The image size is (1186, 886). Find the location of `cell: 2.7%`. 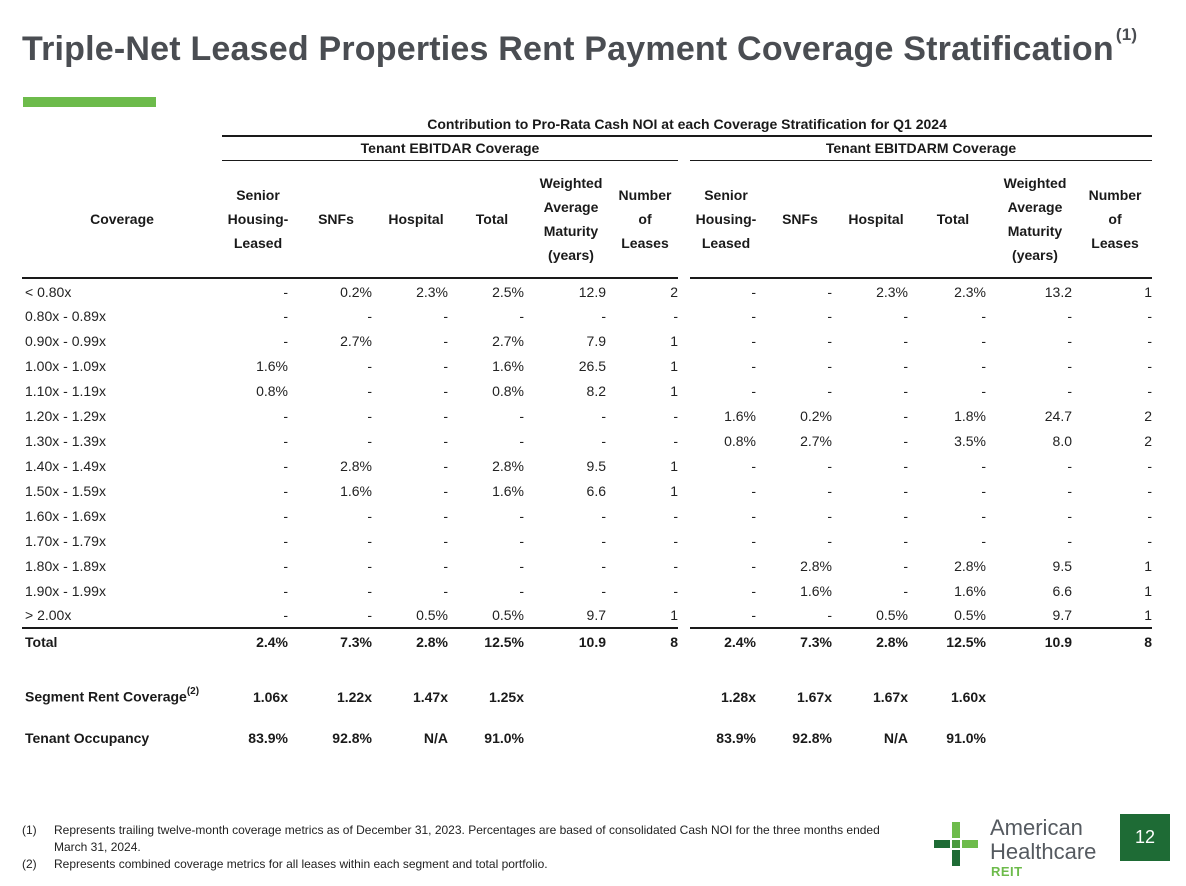

cell: 2.7% is located at coordinates (356, 340).